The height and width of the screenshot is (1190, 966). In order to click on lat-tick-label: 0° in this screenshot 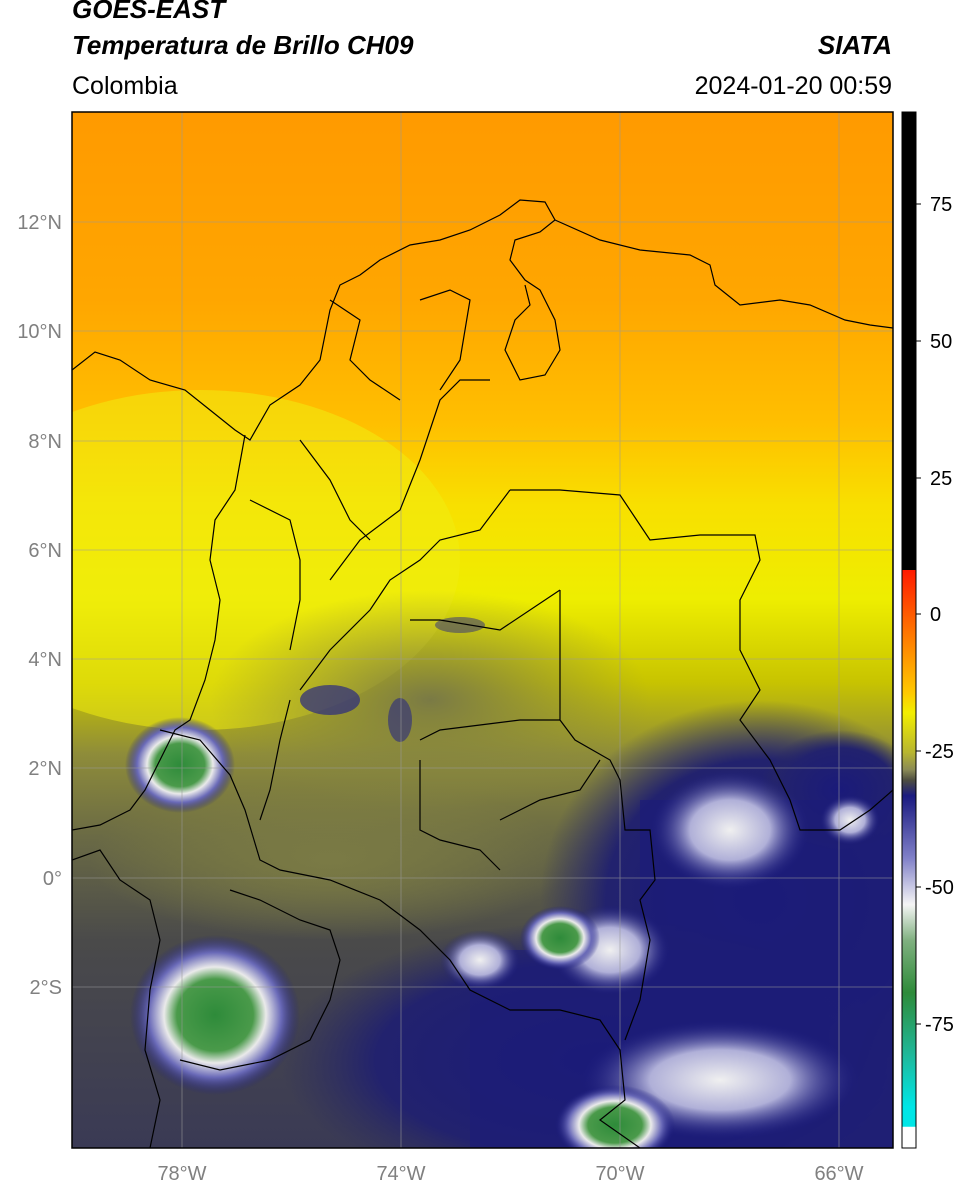, I will do `click(52, 879)`.